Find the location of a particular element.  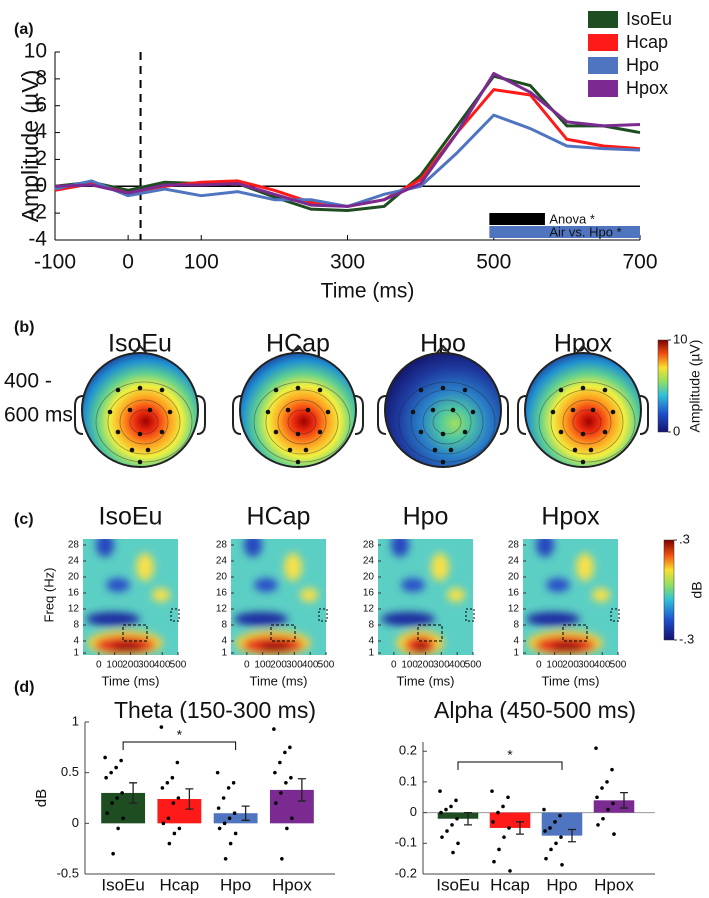

x-tick-label: IsoEu is located at coordinates (122, 884).